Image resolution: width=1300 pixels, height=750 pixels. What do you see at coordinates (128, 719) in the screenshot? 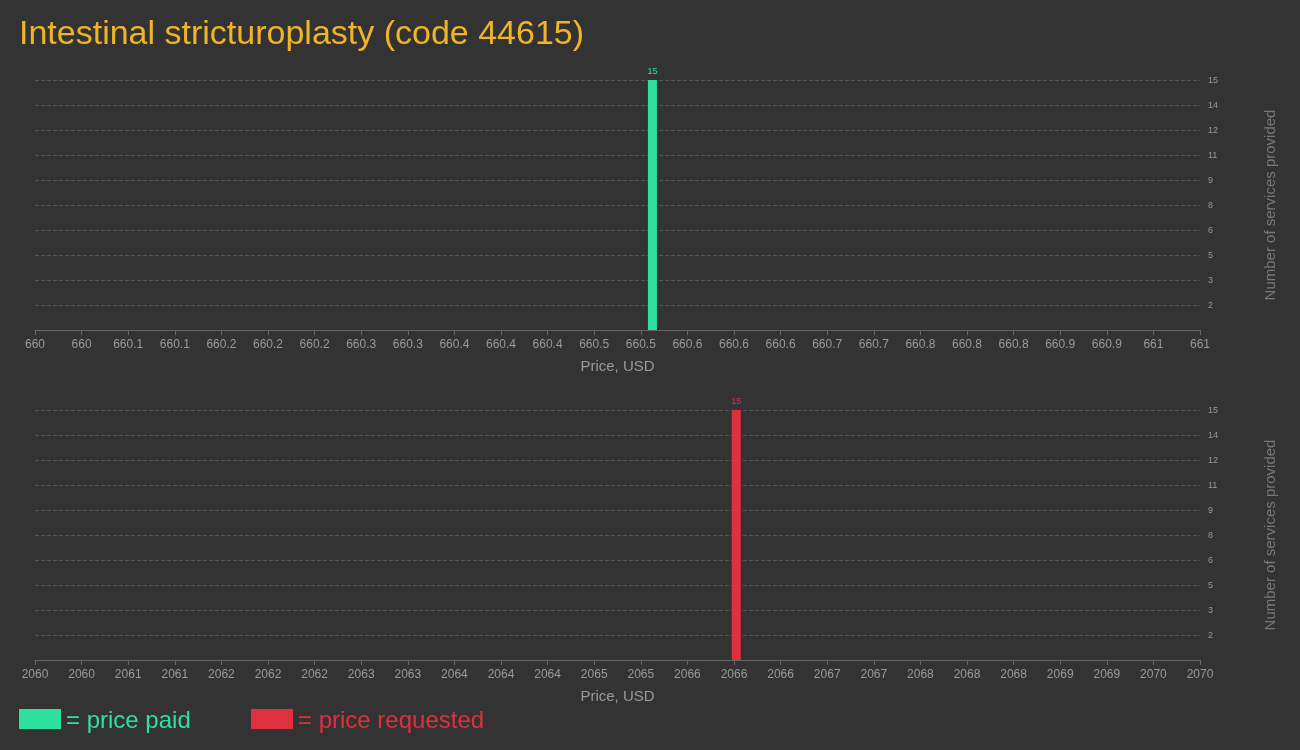
I see `legend-label: = price paid` at bounding box center [128, 719].